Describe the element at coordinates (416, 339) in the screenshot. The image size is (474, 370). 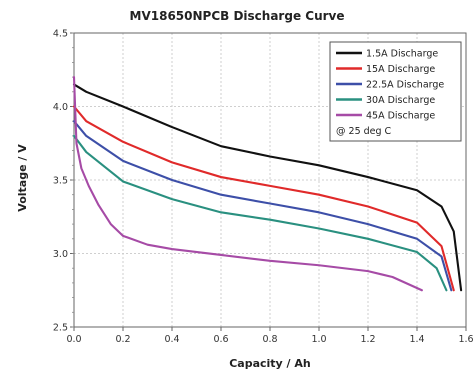
I see `x-tick-label: 1.4` at that location.